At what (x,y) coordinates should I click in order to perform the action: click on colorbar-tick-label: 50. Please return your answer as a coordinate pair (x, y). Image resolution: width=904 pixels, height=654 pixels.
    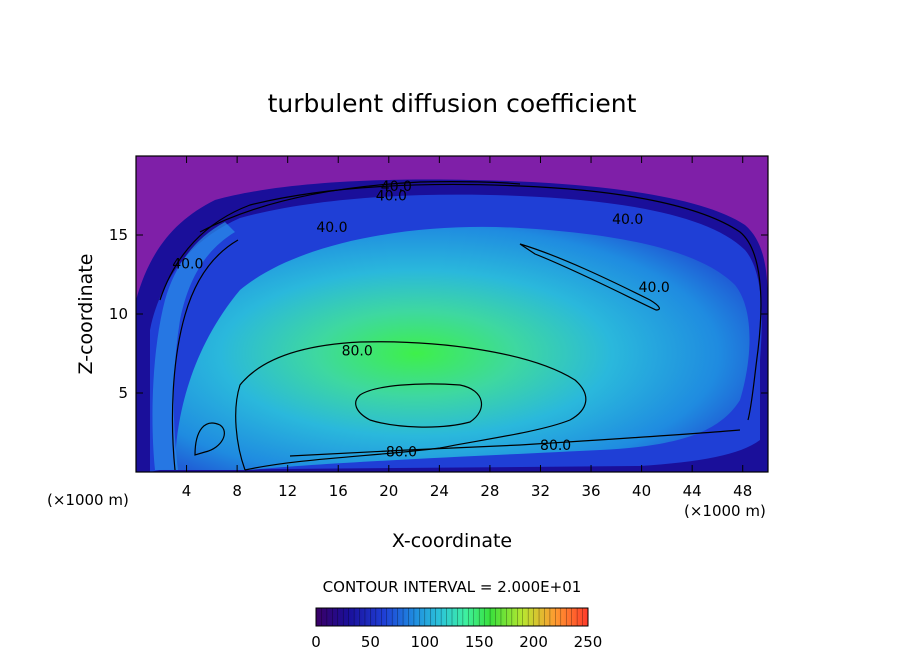
    Looking at the image, I should click on (370, 642).